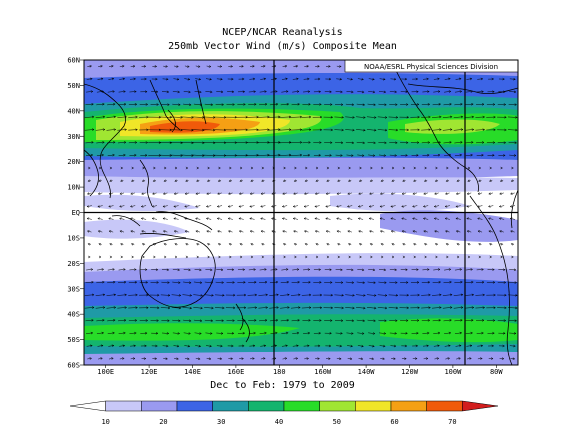 Image resolution: width=565 pixels, height=437 pixels. What do you see at coordinates (163, 422) in the screenshot?
I see `colorbar-tick-label: 20` at bounding box center [163, 422].